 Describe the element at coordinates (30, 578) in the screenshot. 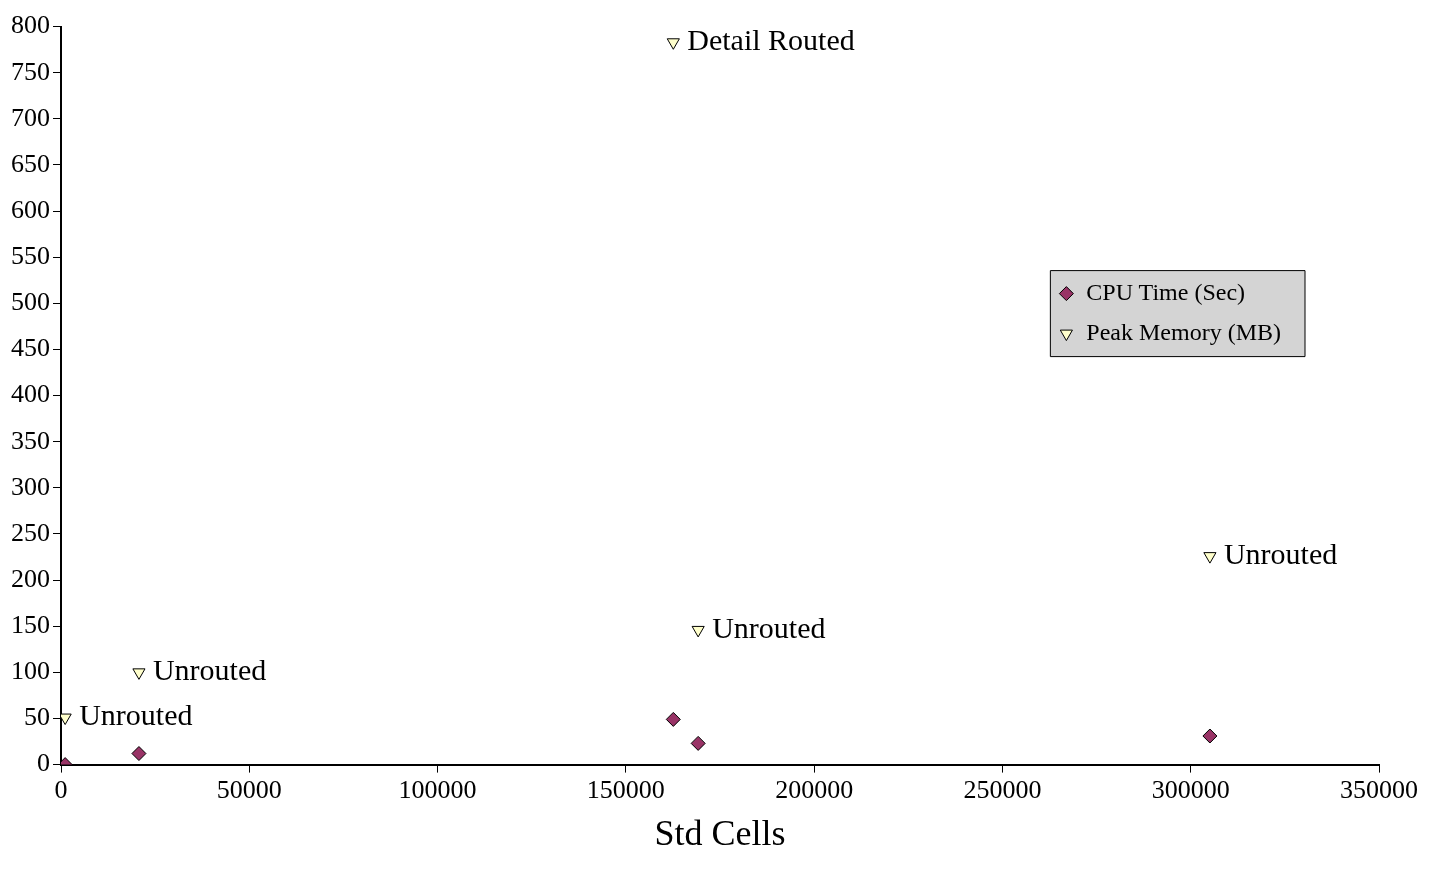

I see `y-tick-label: 200` at that location.